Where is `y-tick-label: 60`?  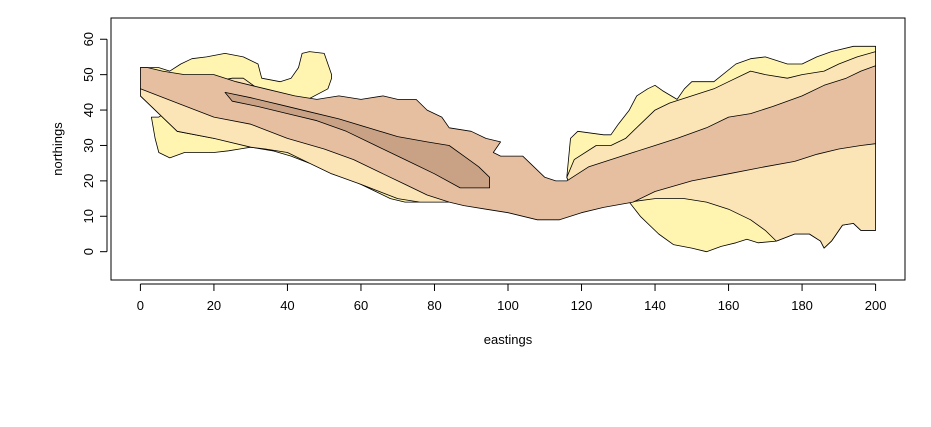
y-tick-label: 60 is located at coordinates (88, 39).